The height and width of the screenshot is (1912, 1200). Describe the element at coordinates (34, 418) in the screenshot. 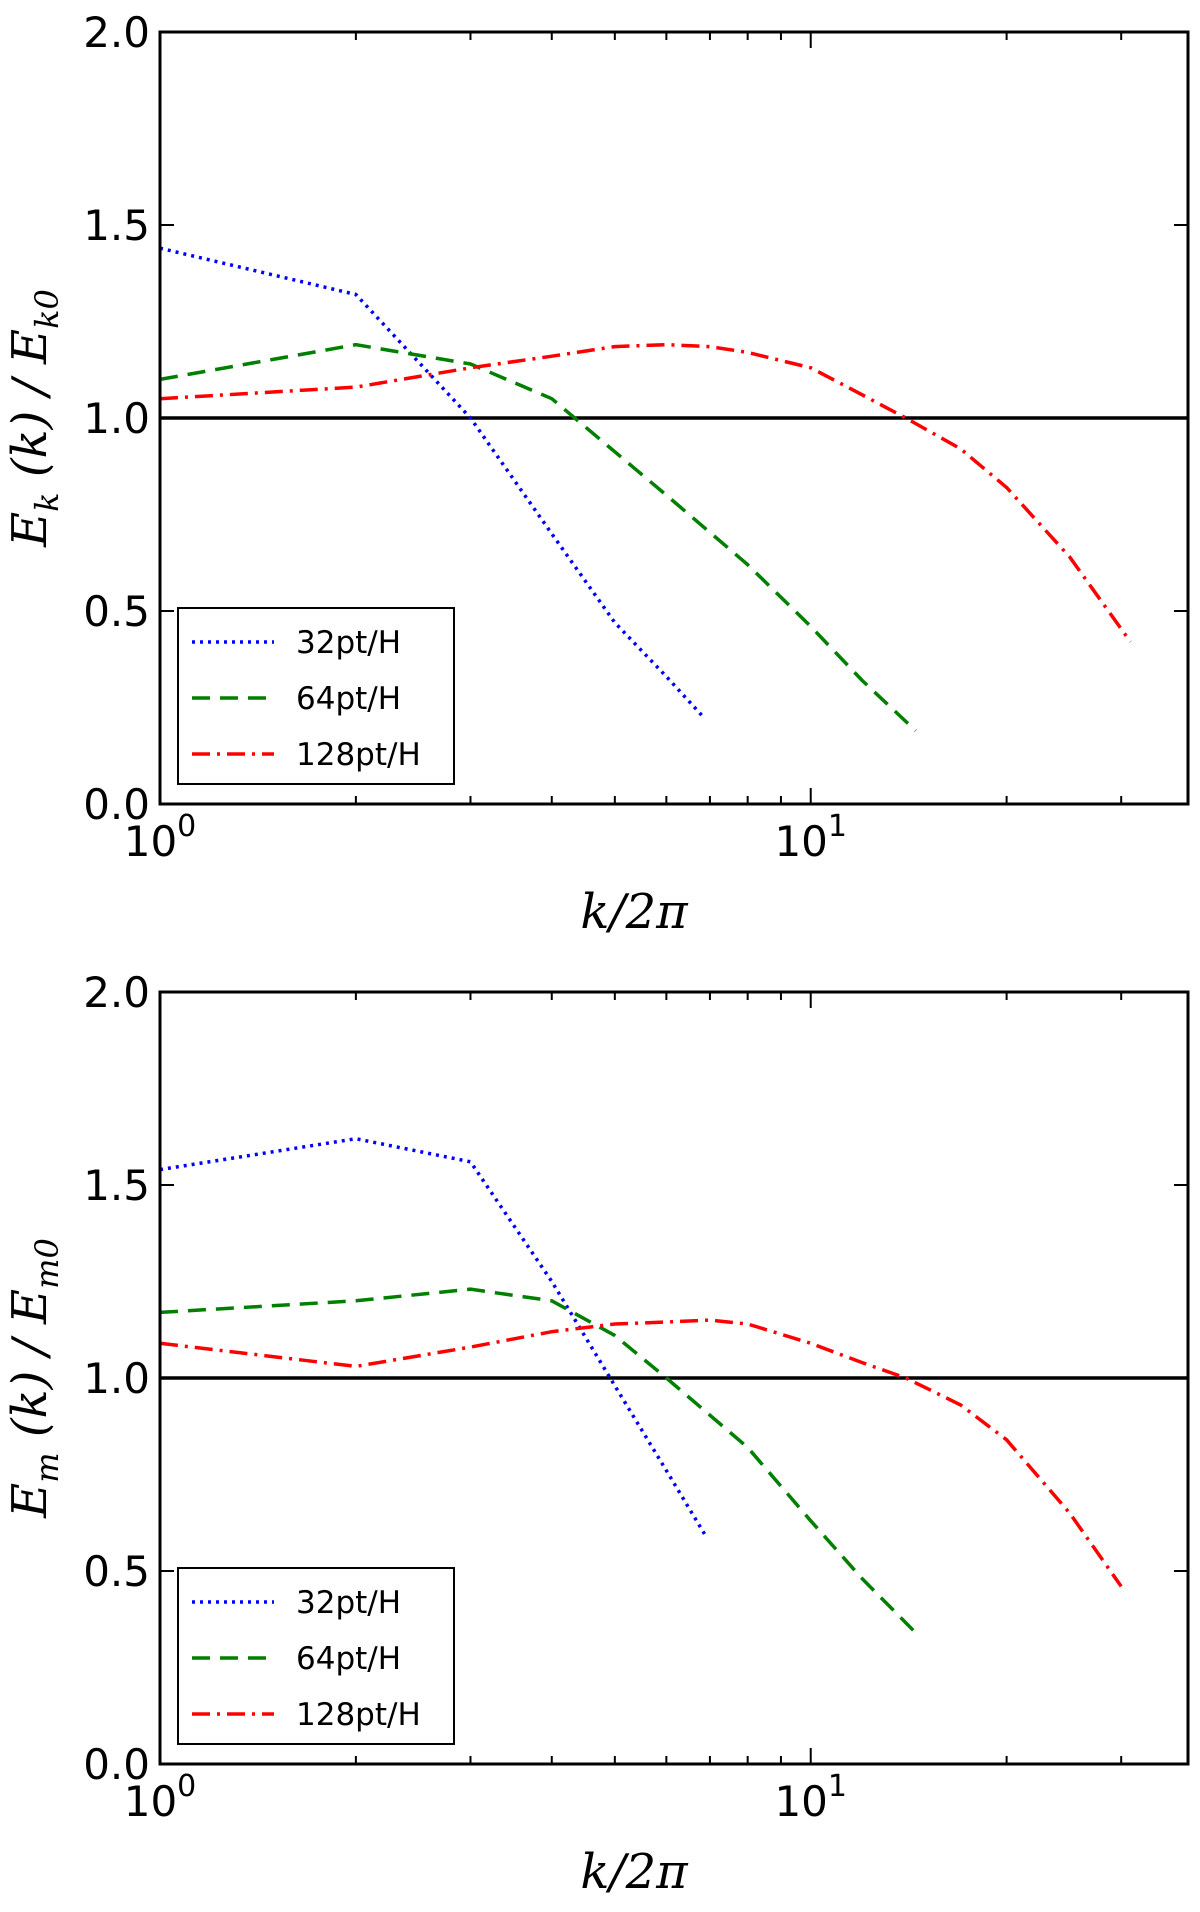

I see `y-axis-label: Ek (k) / Ek0` at that location.